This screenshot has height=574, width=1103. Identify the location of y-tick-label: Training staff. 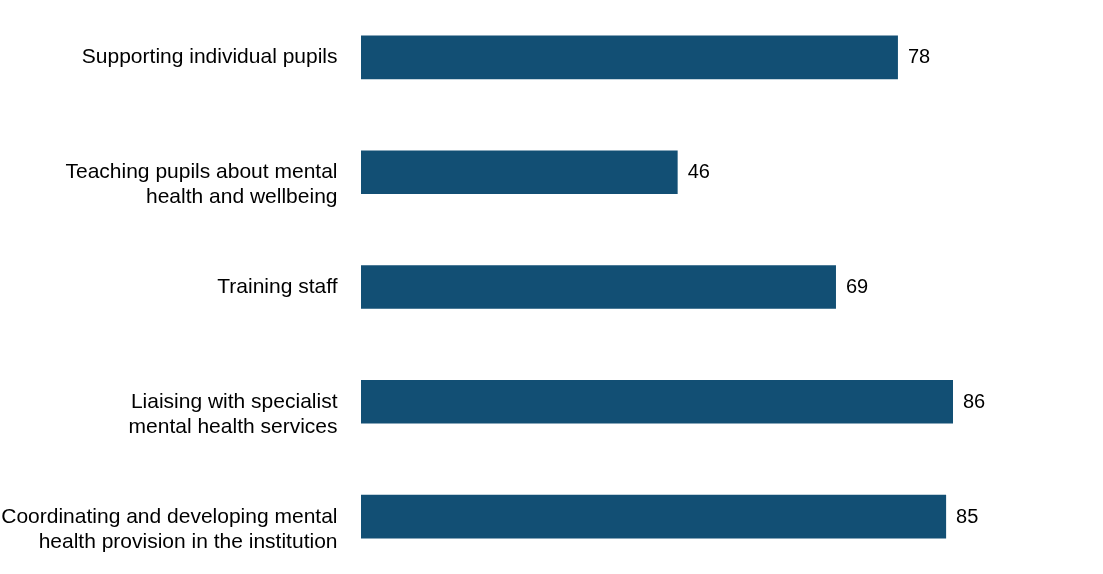
(277, 285).